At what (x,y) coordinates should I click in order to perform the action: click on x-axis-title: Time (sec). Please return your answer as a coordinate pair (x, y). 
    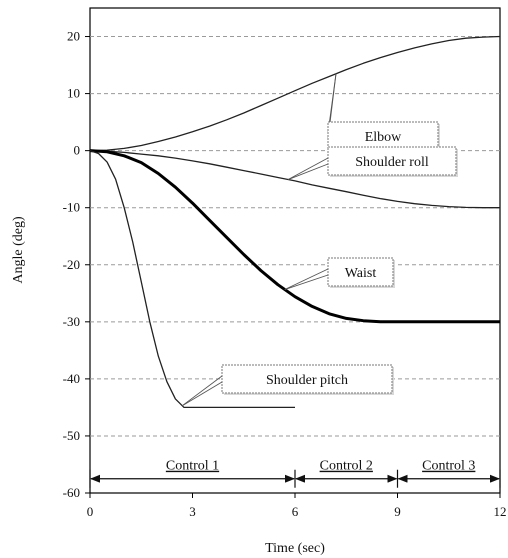
    Looking at the image, I should click on (295, 548).